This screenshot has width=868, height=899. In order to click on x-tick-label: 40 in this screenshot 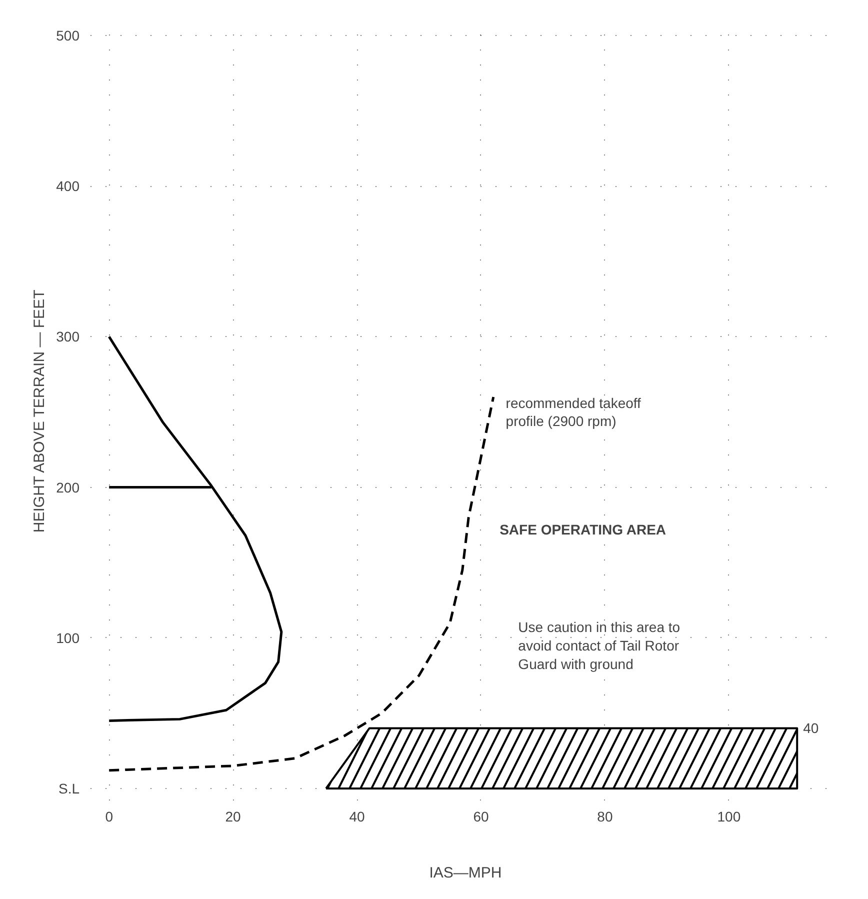, I will do `click(357, 816)`.